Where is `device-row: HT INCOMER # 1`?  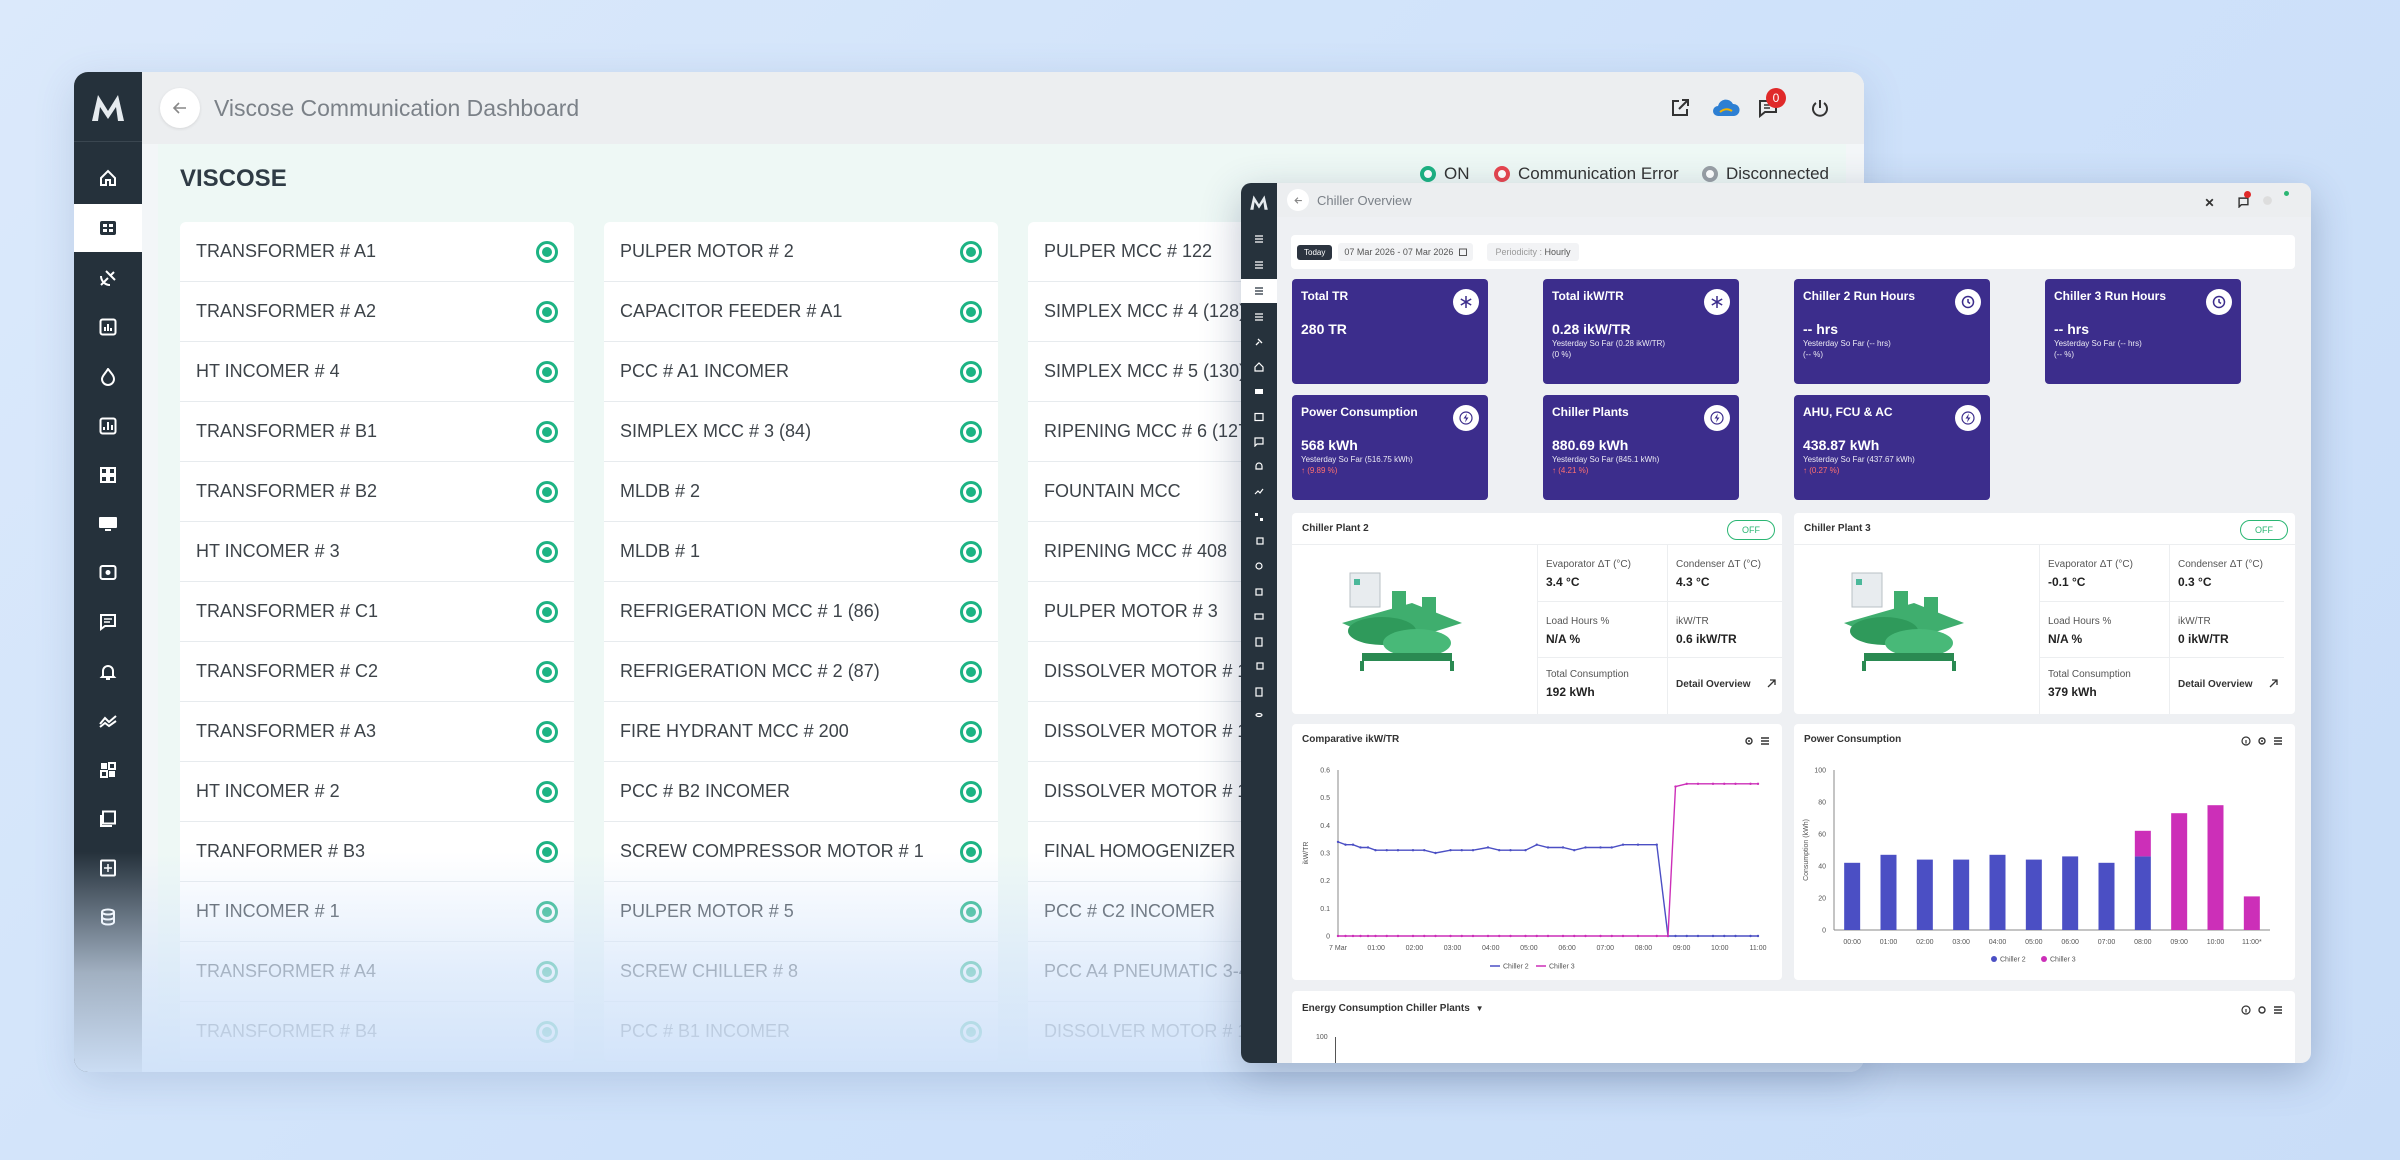 device-row: HT INCOMER # 1 is located at coordinates (377, 912).